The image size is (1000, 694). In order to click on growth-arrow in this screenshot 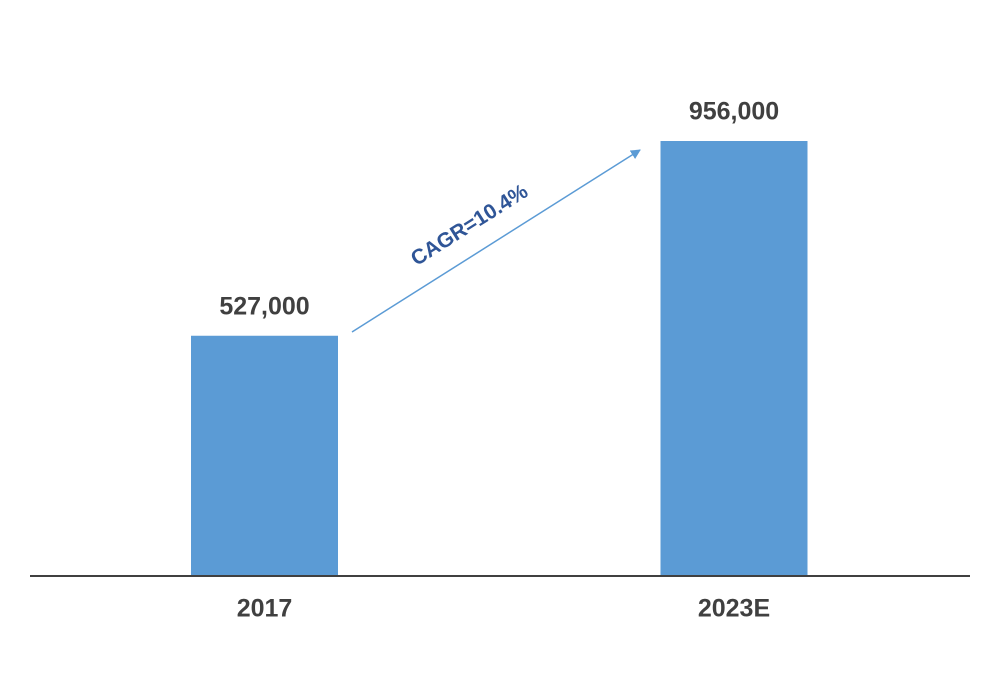, I will do `click(496, 241)`.